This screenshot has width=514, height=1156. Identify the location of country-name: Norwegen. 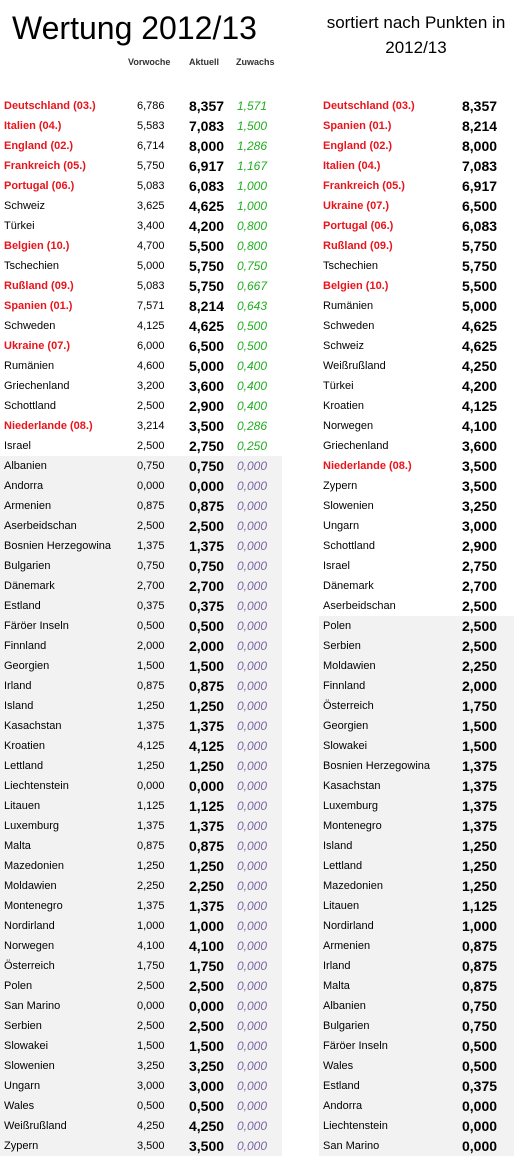
(29, 946).